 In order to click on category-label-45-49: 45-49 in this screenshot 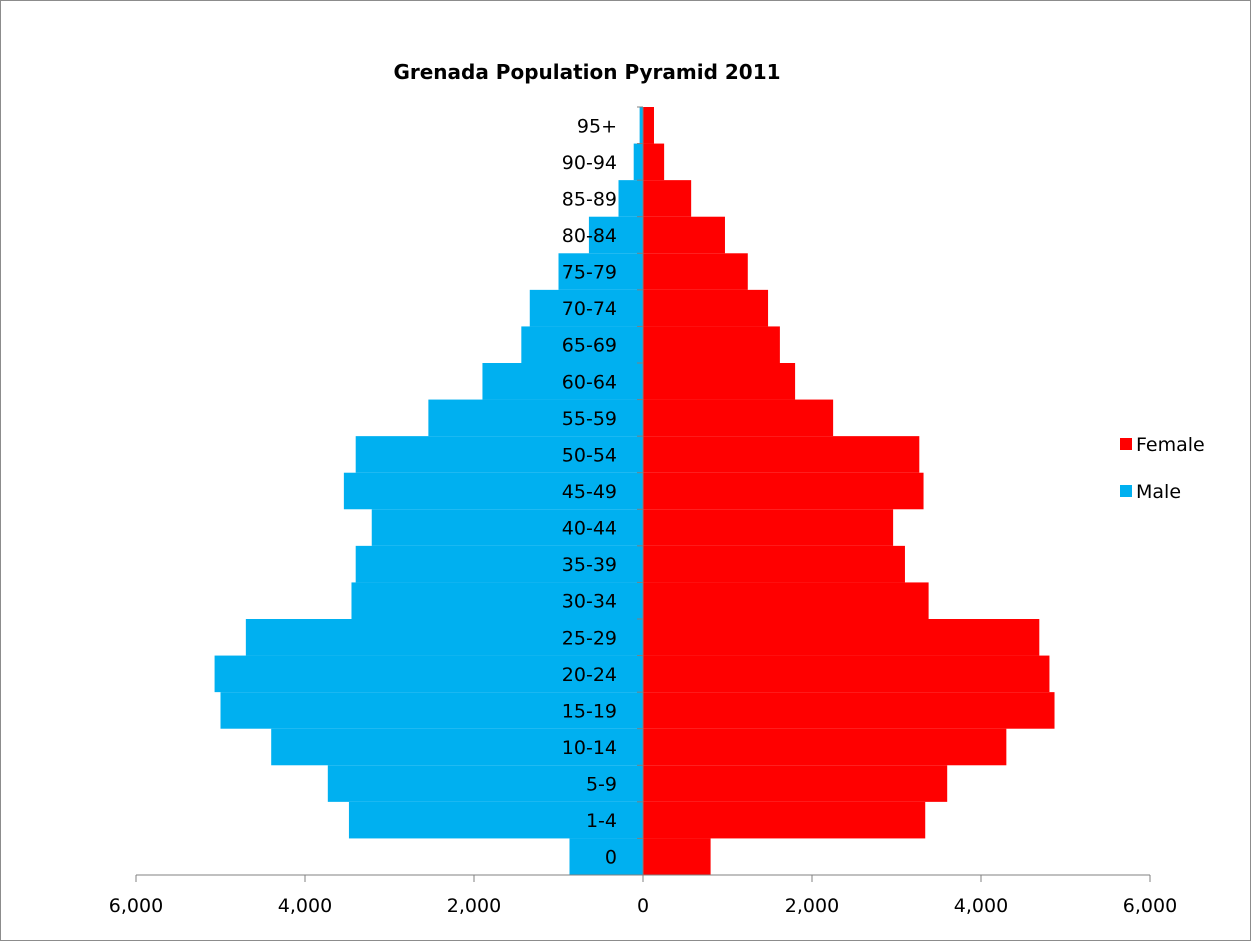, I will do `click(589, 492)`.